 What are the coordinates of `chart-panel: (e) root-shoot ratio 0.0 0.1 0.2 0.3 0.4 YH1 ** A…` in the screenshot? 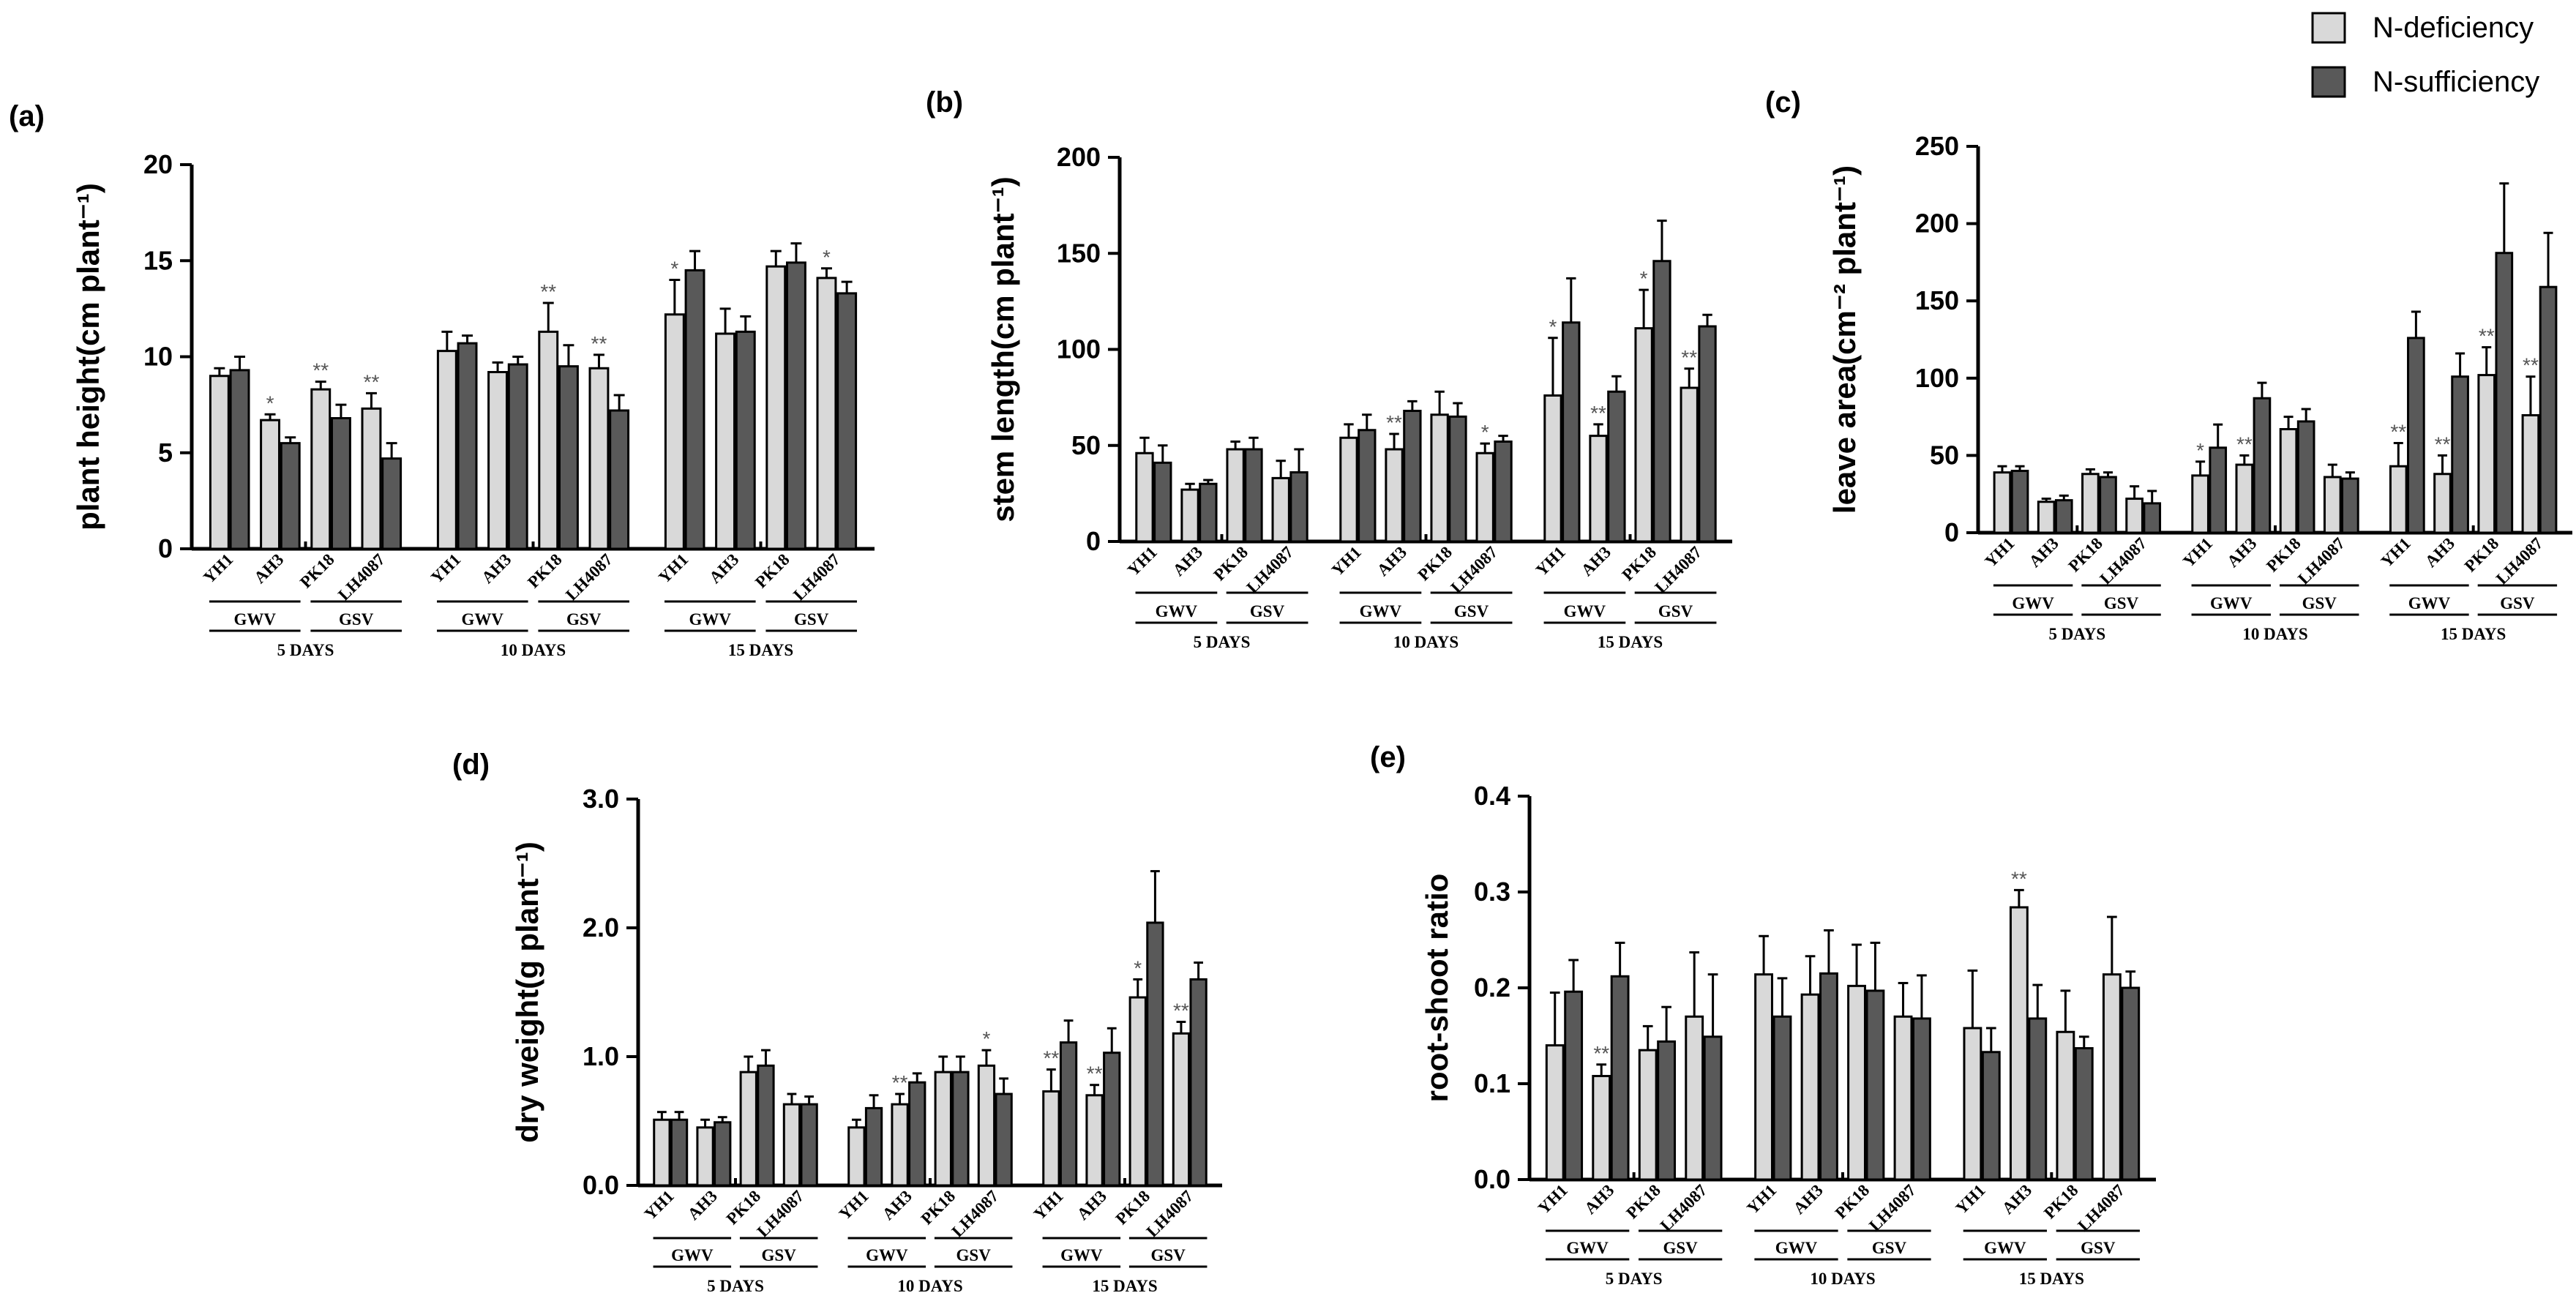 It's located at (1763, 1015).